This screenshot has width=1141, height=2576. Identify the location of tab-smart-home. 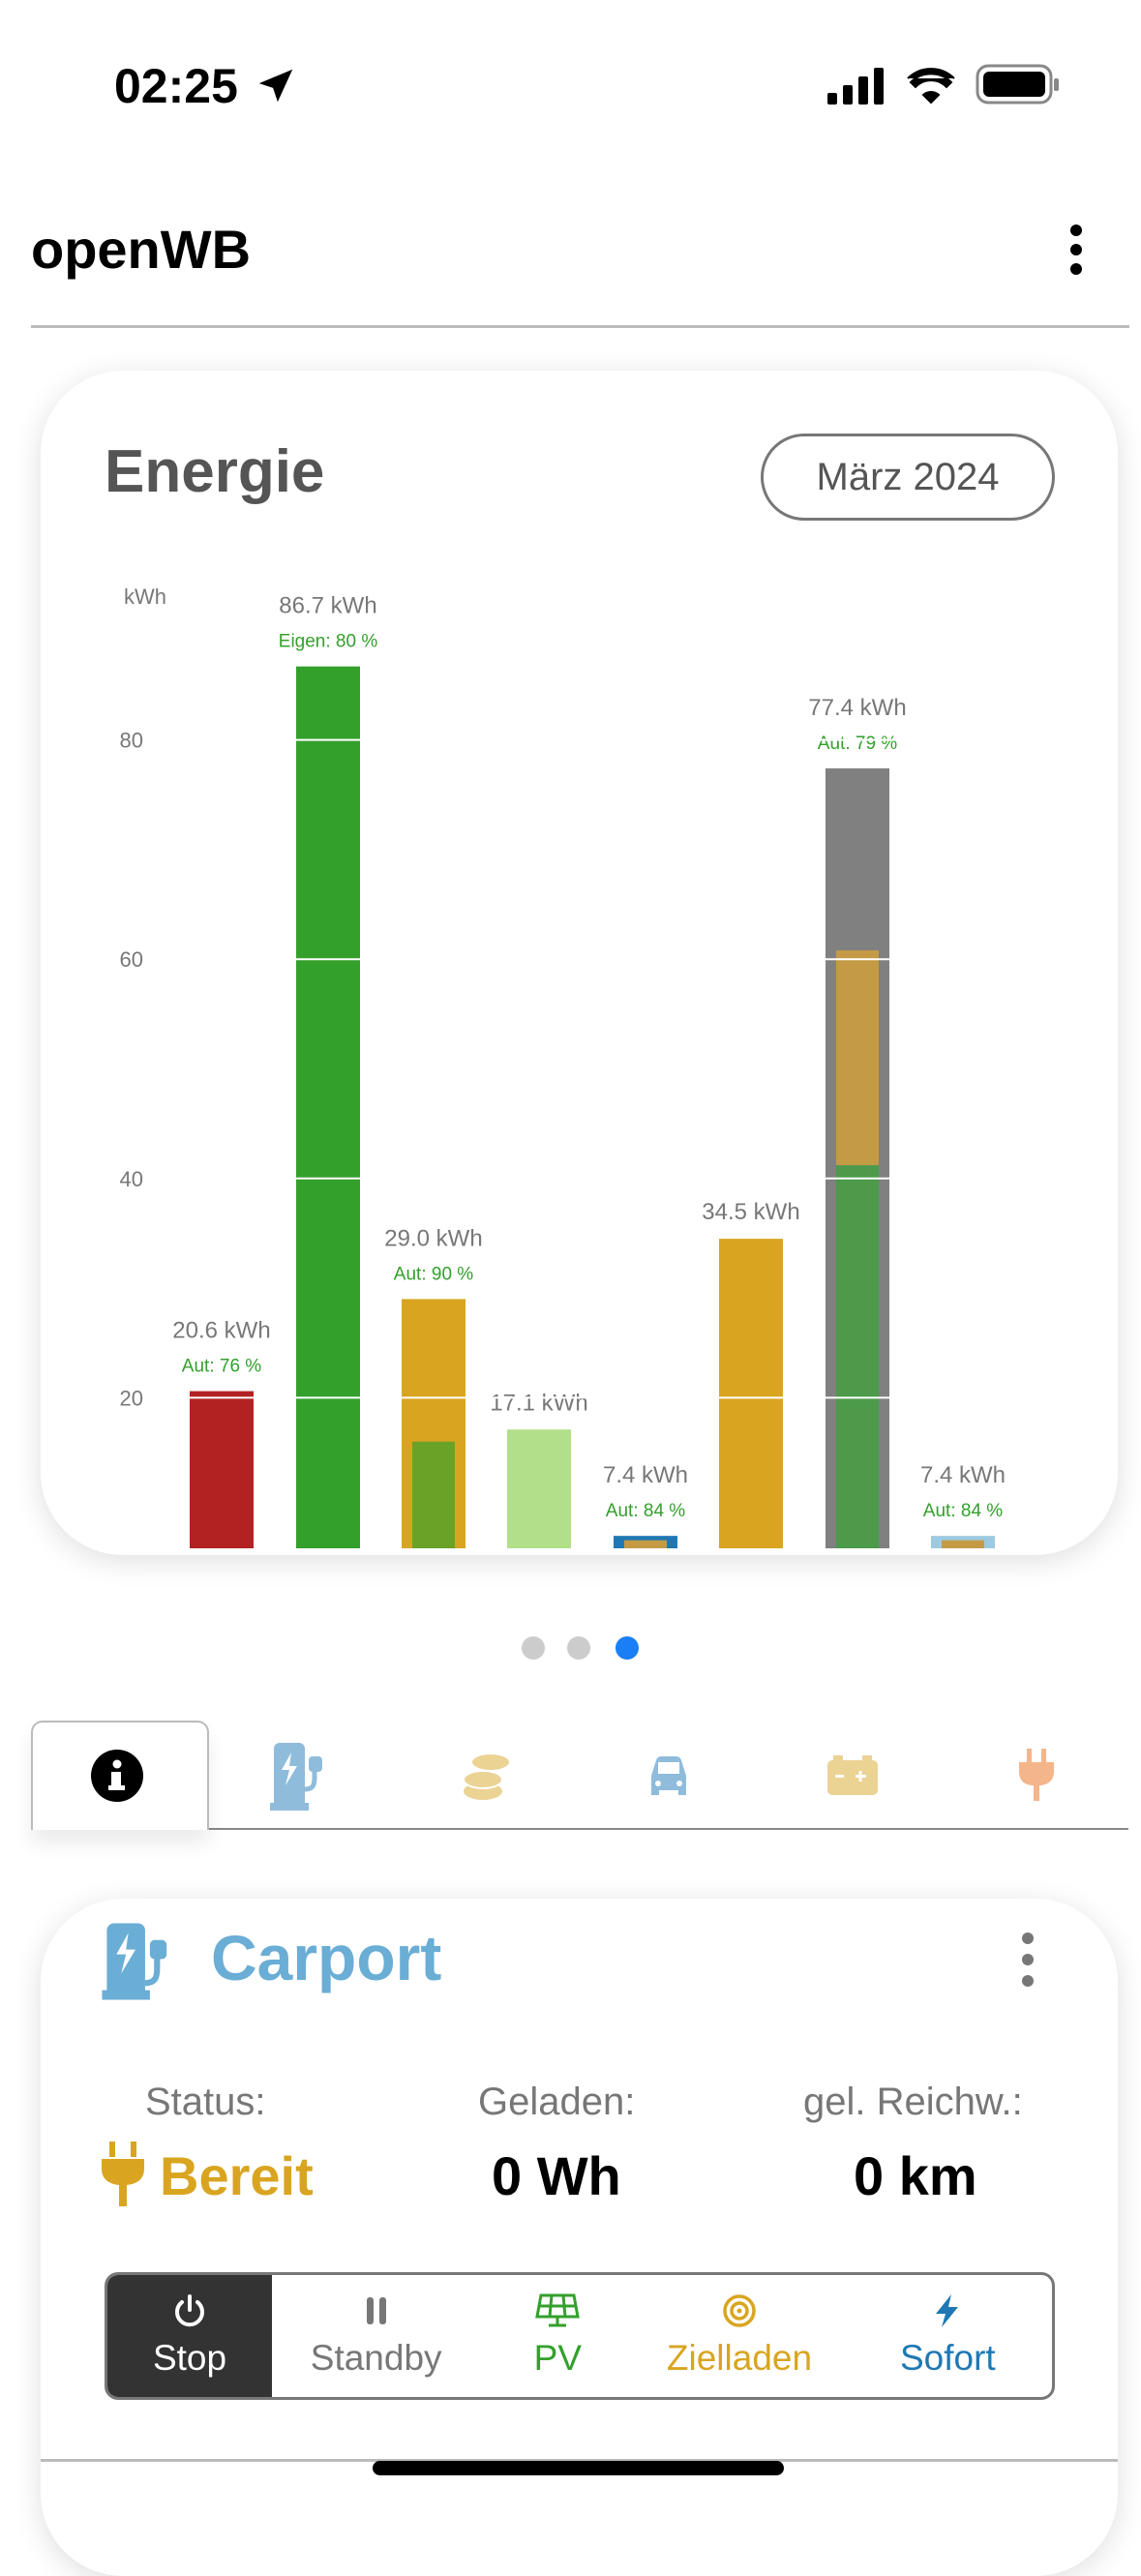
(1036, 1776).